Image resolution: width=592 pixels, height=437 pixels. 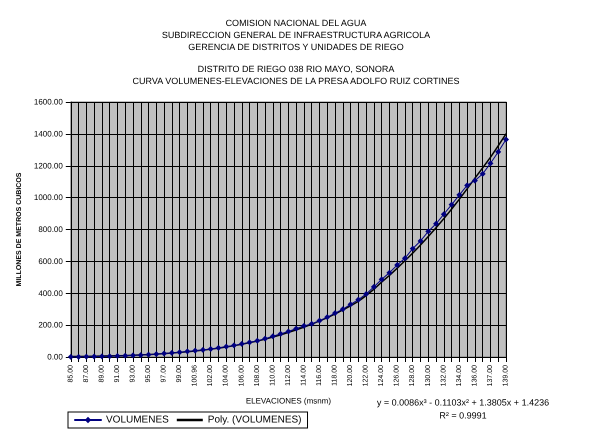 I want to click on y-tick-label: 800.00, so click(x=51, y=229).